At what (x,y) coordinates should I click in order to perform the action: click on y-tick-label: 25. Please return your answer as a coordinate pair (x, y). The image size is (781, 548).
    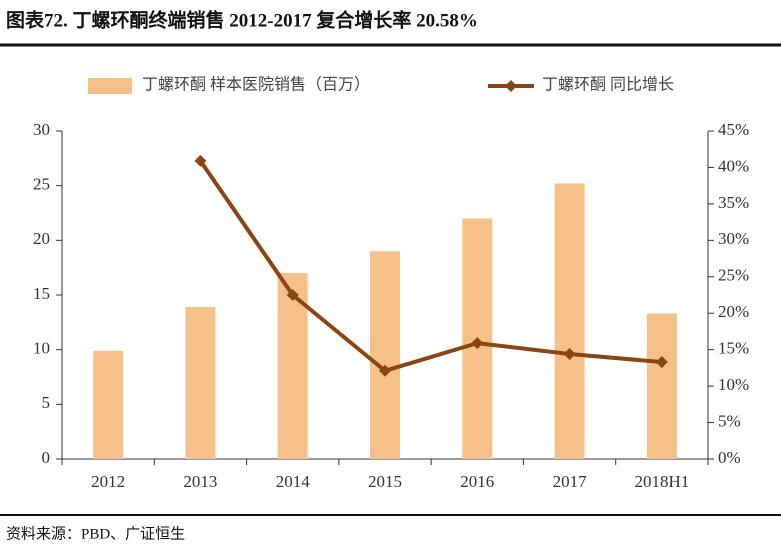
    Looking at the image, I should click on (41, 184).